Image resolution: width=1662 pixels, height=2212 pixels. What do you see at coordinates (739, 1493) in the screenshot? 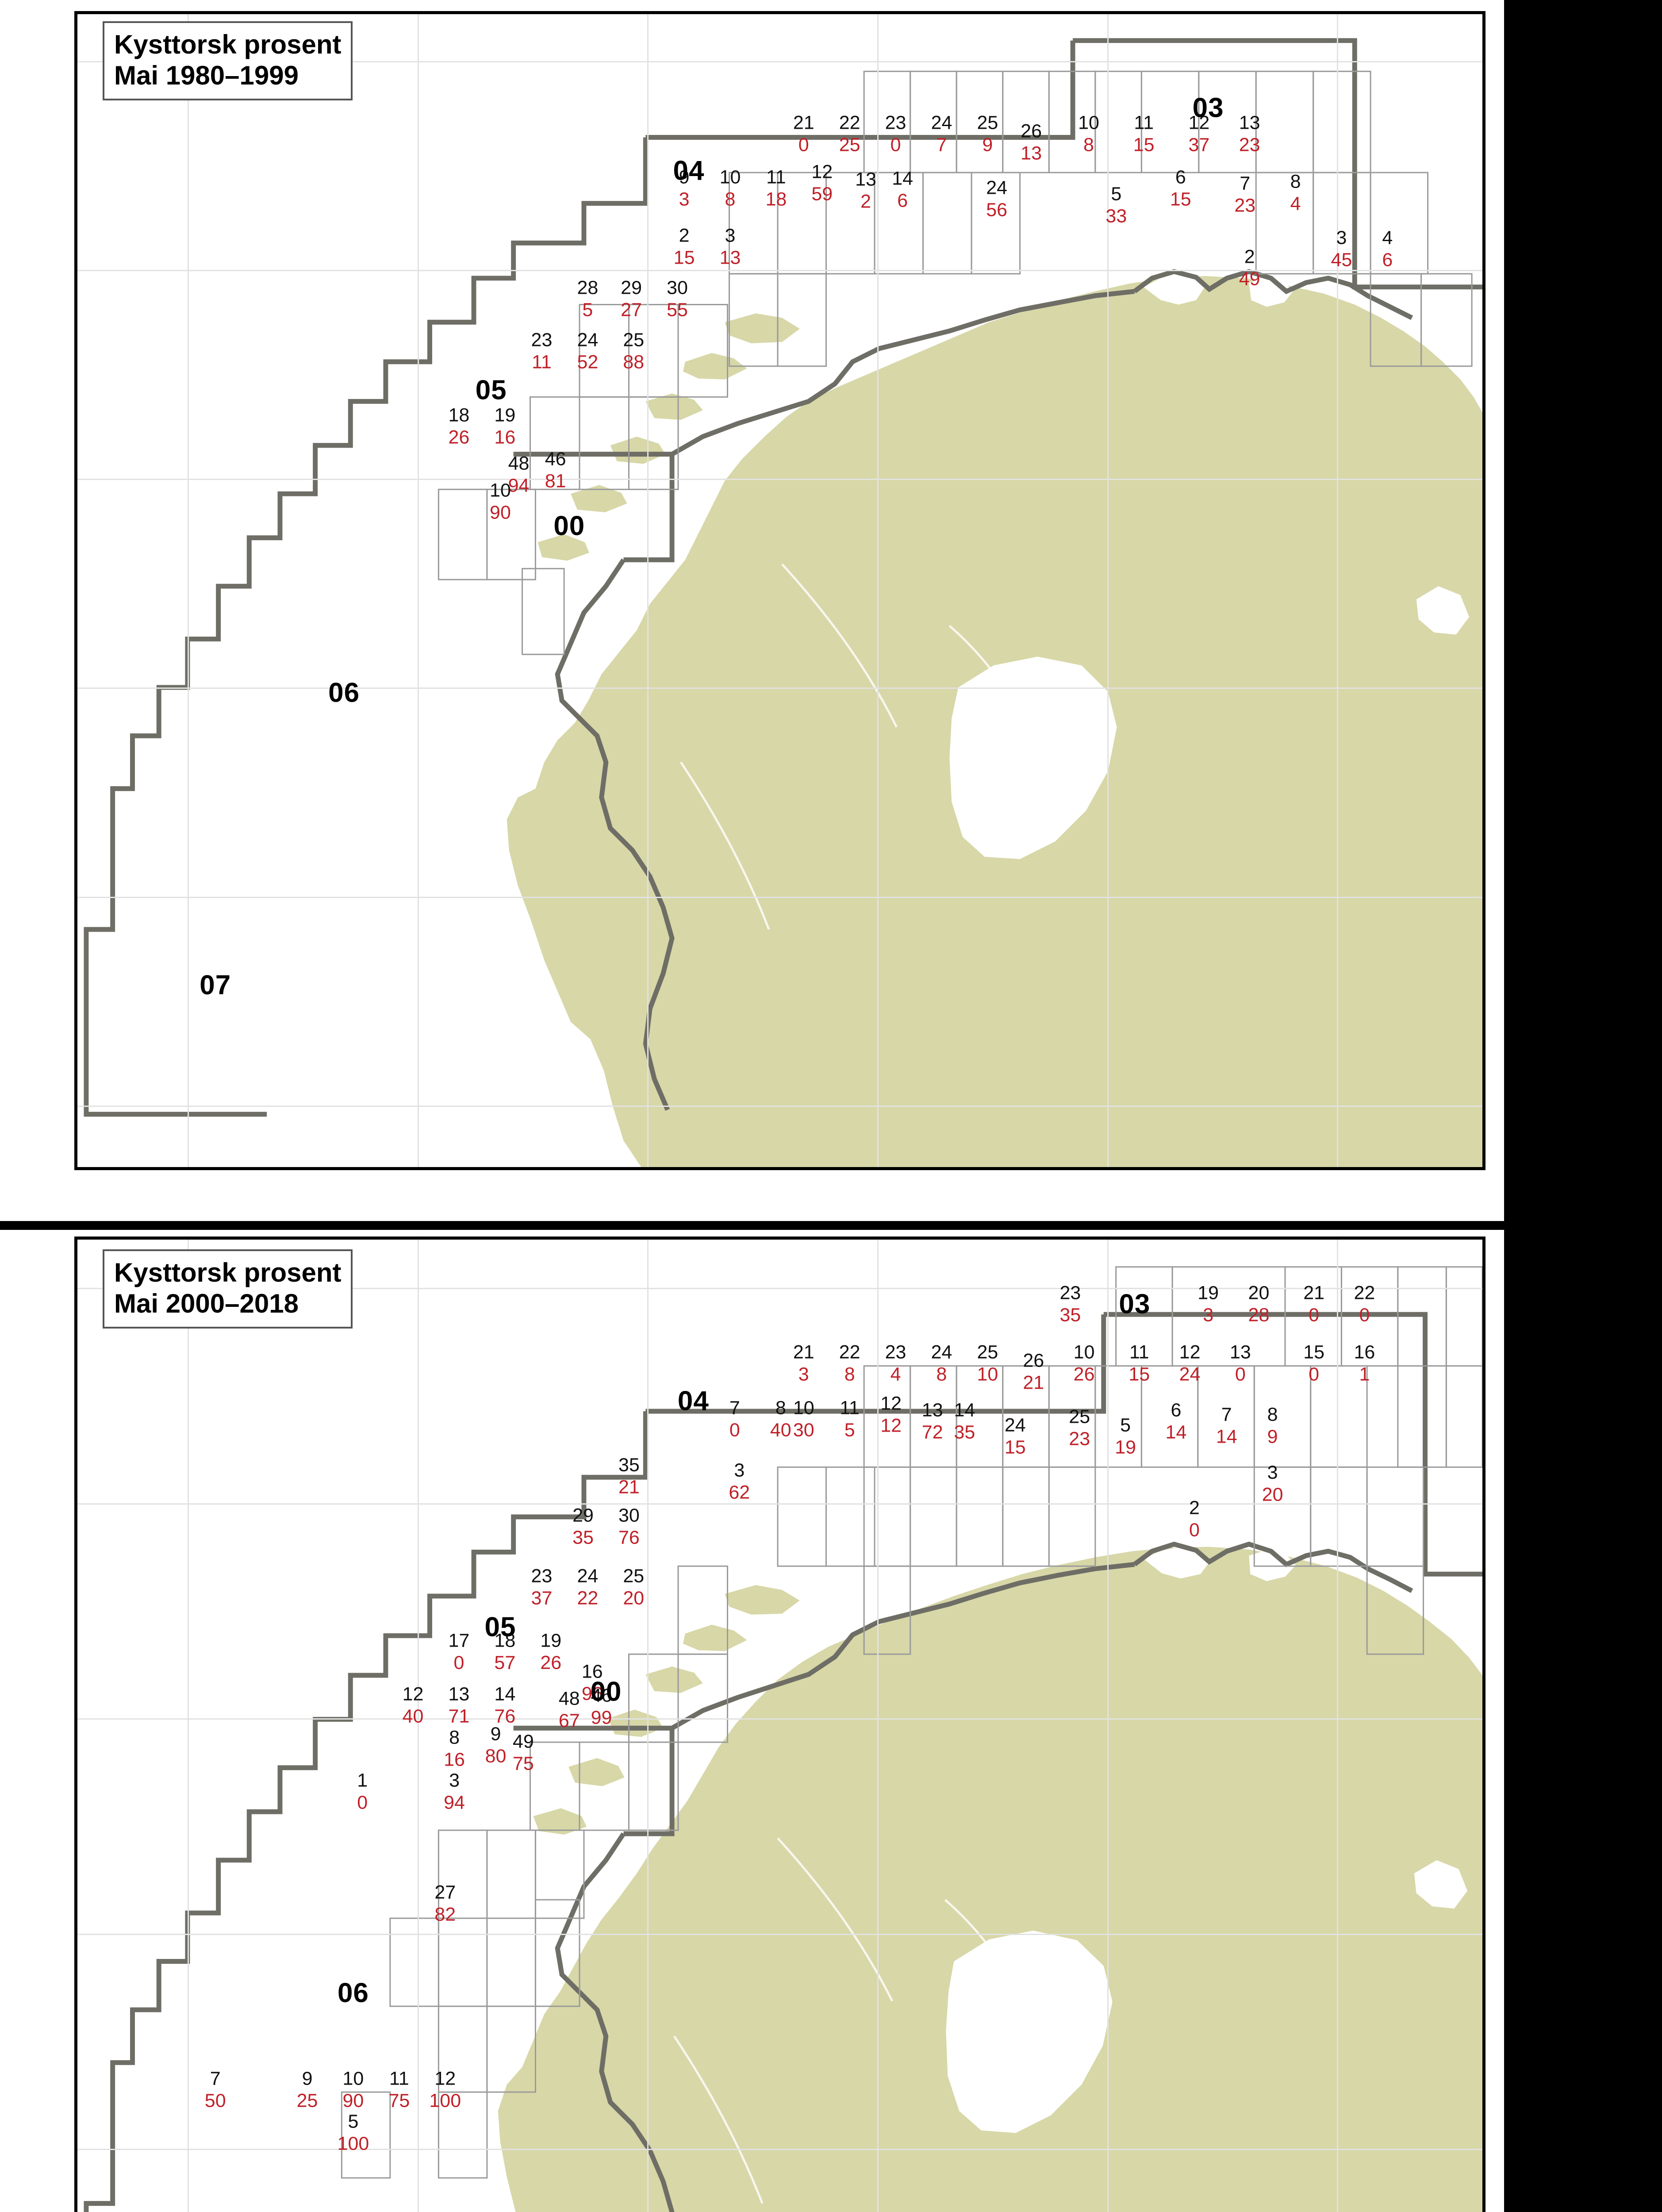
I see `coastal-cod-percent: 62` at bounding box center [739, 1493].